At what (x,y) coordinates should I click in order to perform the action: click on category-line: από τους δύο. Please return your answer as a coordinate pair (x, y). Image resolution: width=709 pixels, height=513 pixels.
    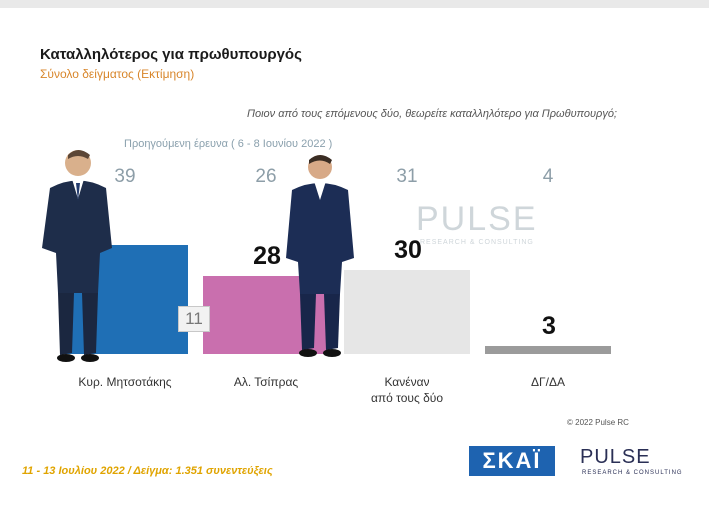
    Looking at the image, I should click on (407, 398).